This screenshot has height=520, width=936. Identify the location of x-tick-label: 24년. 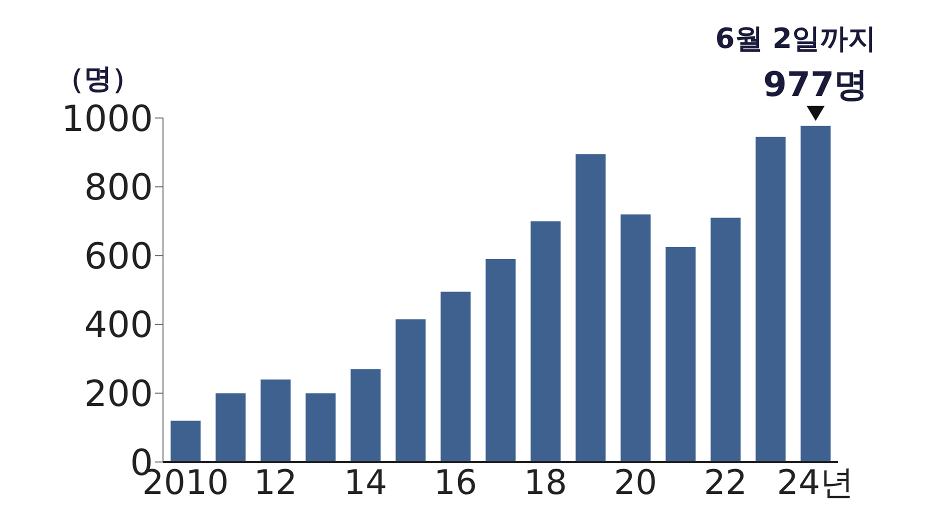
(815, 483).